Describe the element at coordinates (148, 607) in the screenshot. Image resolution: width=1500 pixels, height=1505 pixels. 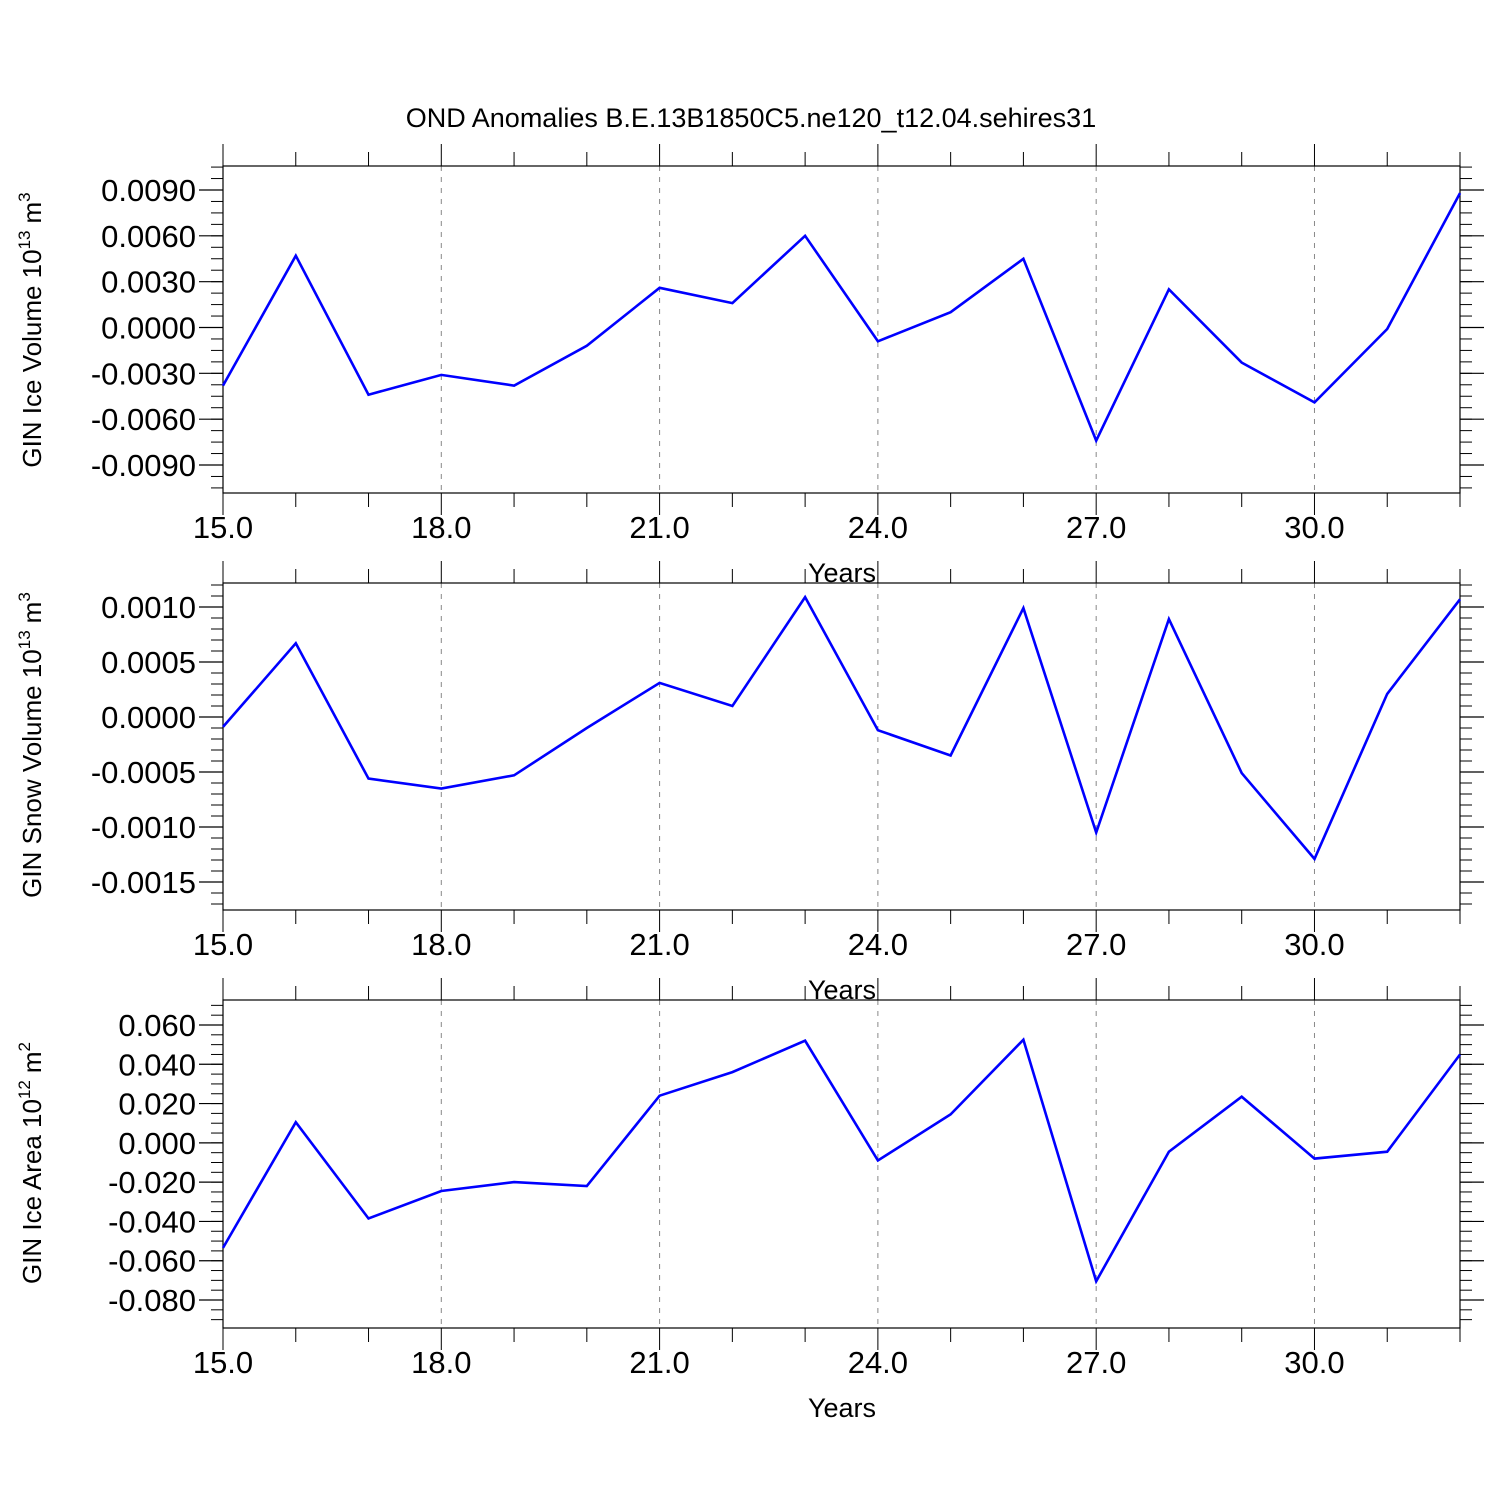
I see `y-tick-label: 0.0010` at that location.